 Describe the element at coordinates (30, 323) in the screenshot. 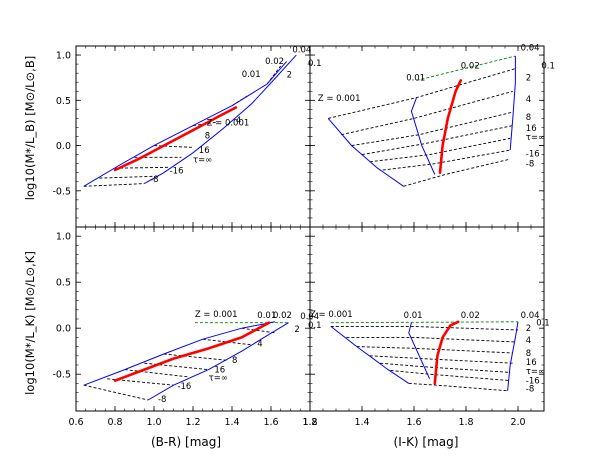

I see `y-axis-label-bottom: log10(M*/L_K) [M⊙/L⊙,K]` at that location.